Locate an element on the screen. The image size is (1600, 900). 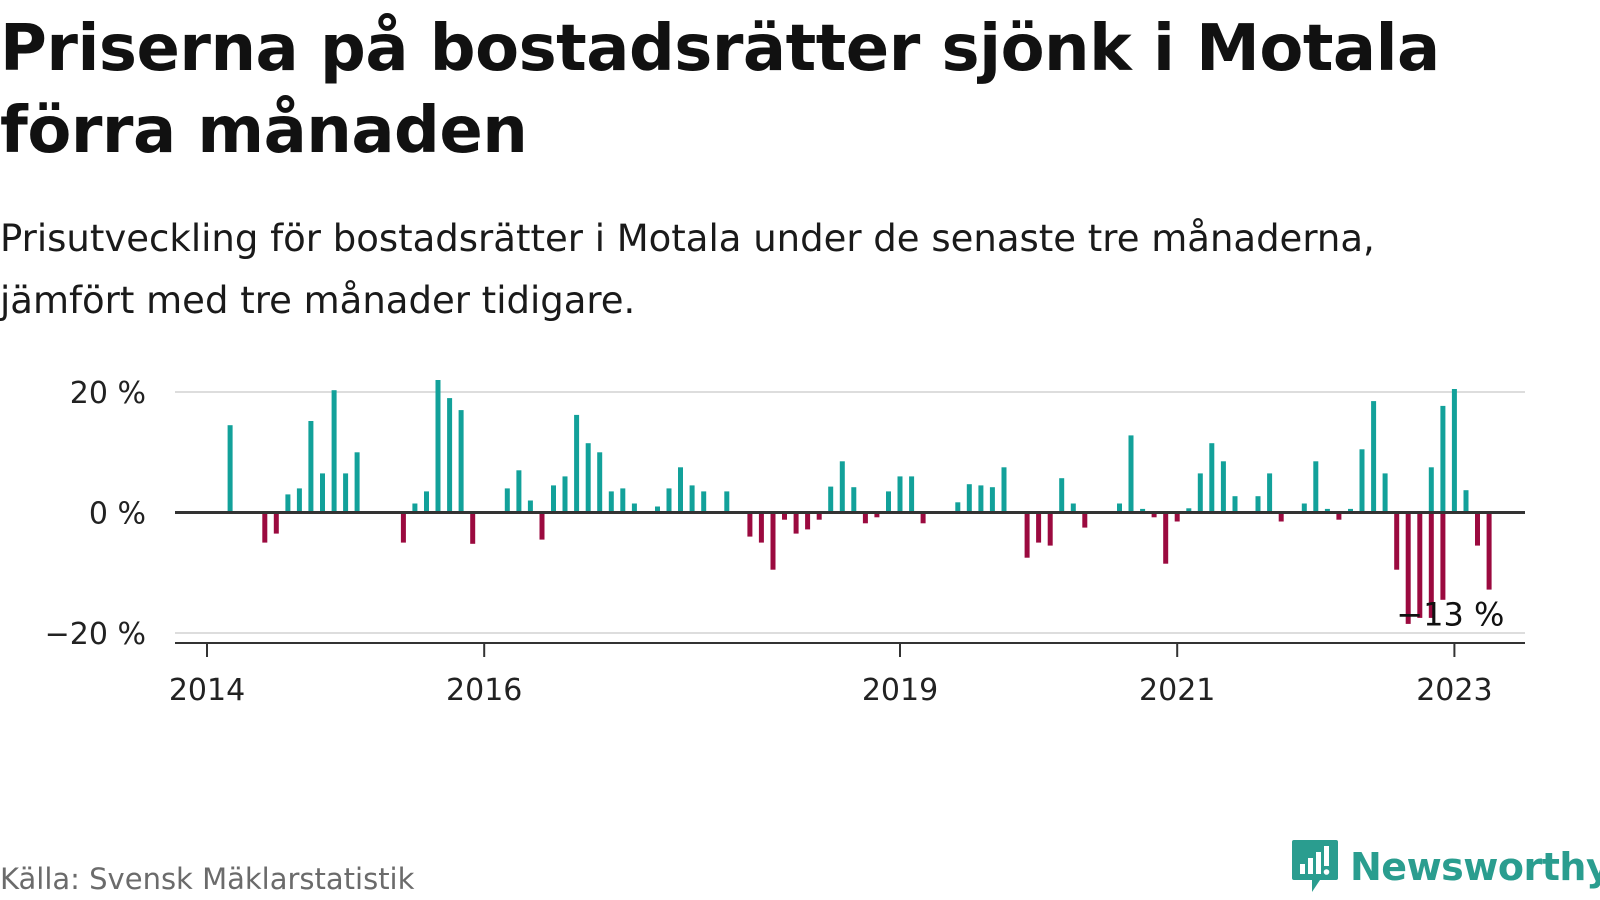
x-tick-label: 2023 is located at coordinates (1454, 690).